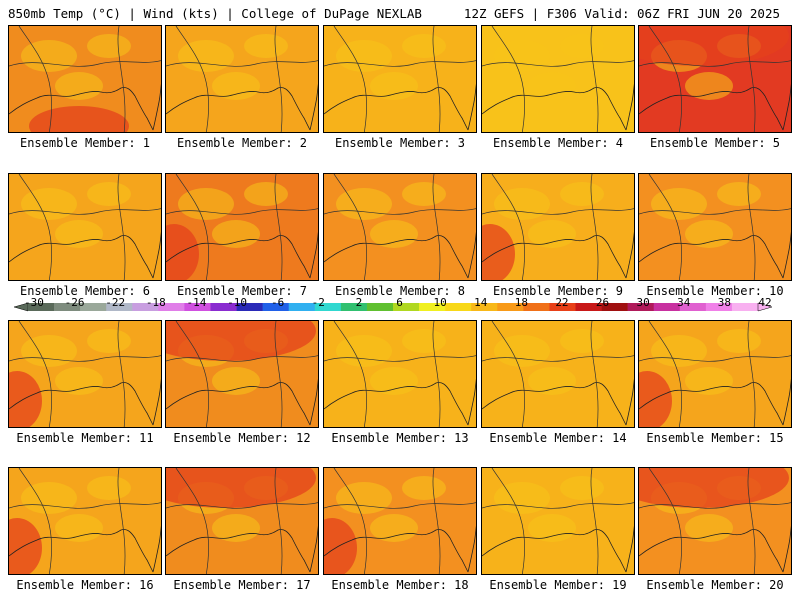 This screenshot has width=800, height=600. What do you see at coordinates (85, 585) in the screenshot?
I see `ensemble-member-label: Ensemble Member: 16` at bounding box center [85, 585].